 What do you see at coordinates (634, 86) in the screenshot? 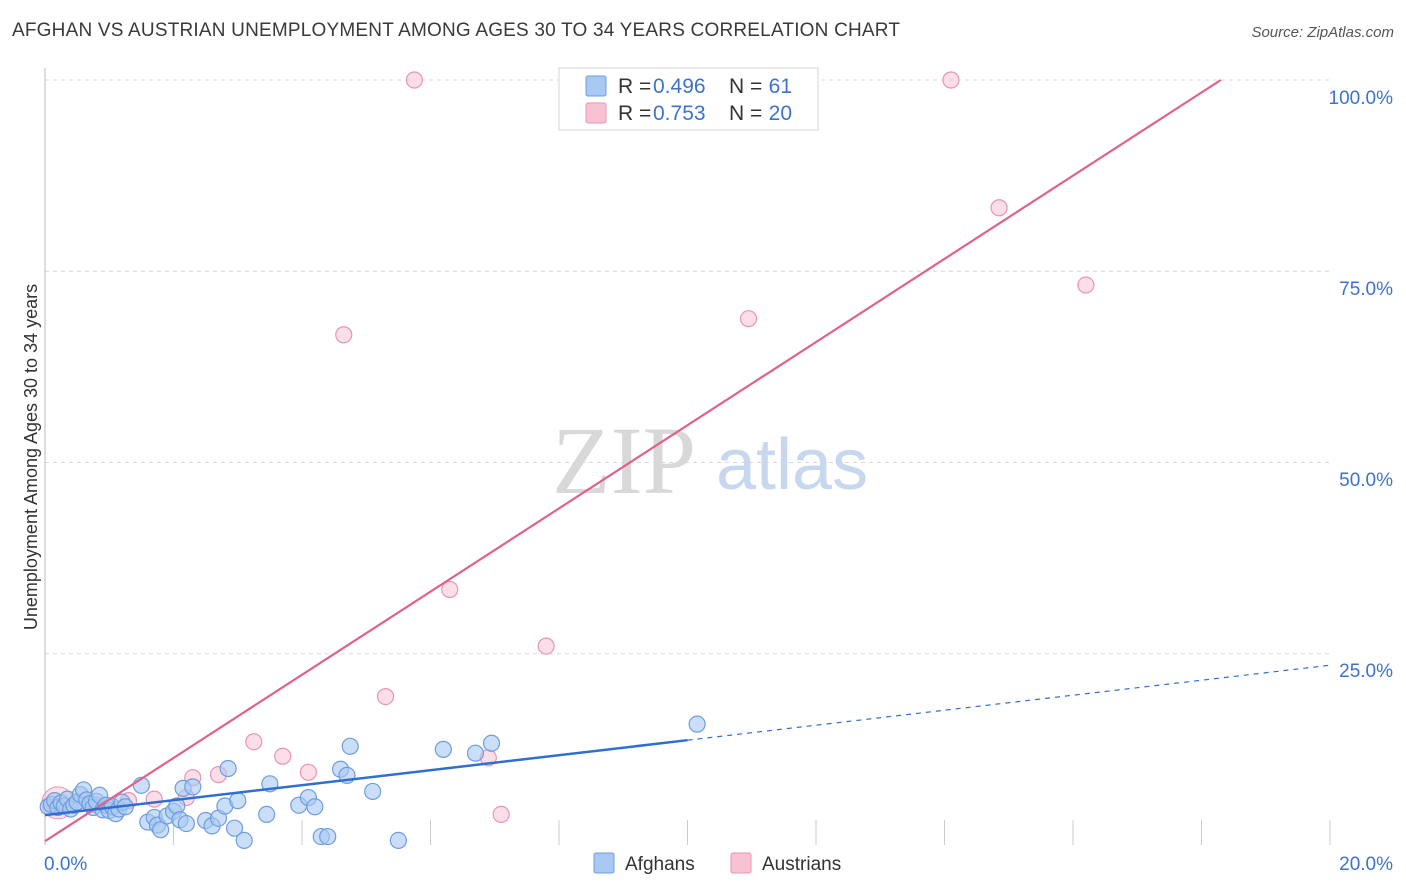
I see `legend-afghans-r-label: R =` at bounding box center [634, 86].